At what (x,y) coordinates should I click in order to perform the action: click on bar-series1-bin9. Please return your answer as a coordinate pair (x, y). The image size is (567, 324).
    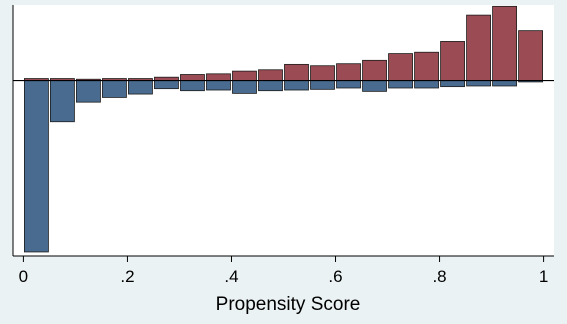
    Looking at the image, I should click on (270, 86).